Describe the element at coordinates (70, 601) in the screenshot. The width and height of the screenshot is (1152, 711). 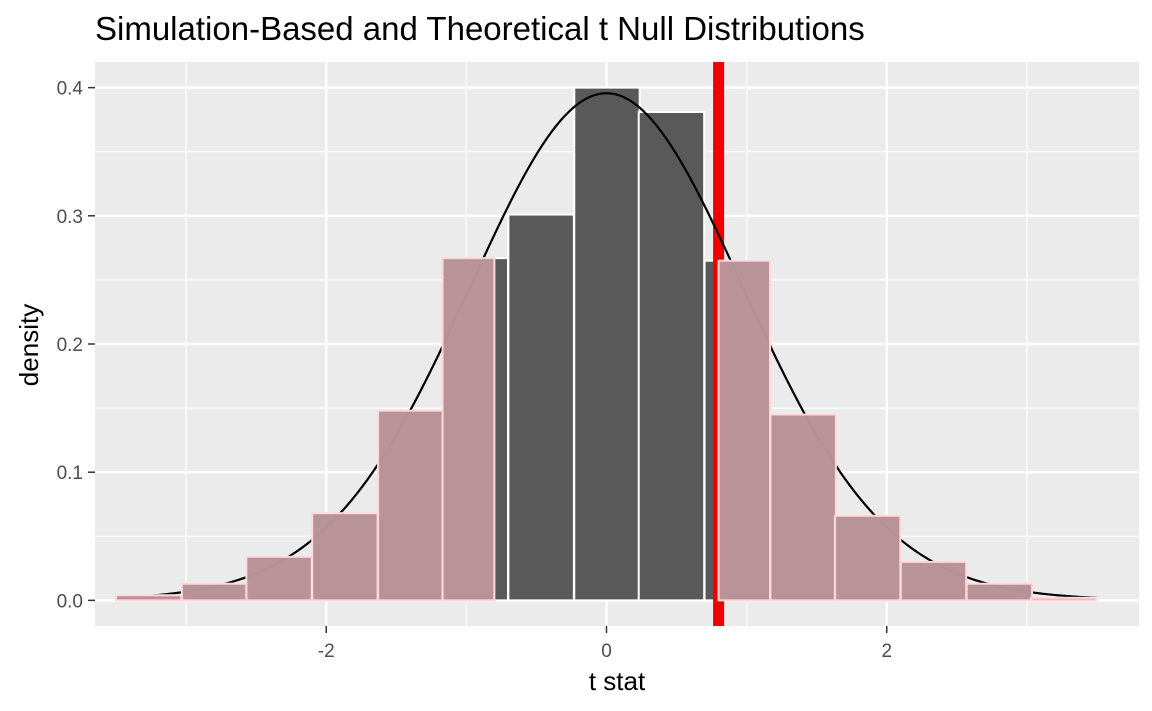
I see `y-tick-label: 0.0` at that location.